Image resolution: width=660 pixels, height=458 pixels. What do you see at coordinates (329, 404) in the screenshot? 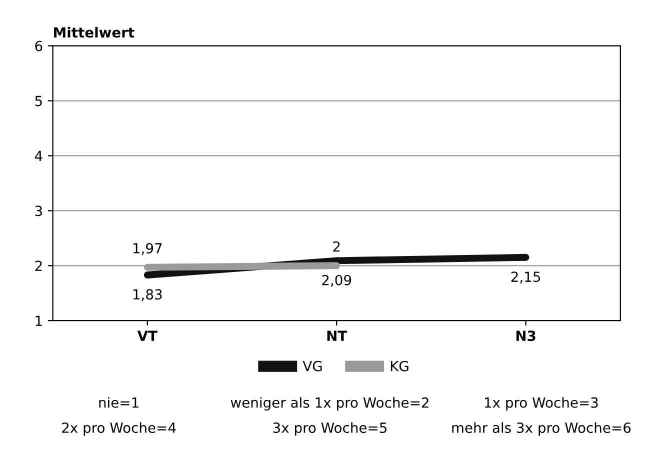
I see `text: weniger als 1x pro Woche=2` at bounding box center [329, 404].